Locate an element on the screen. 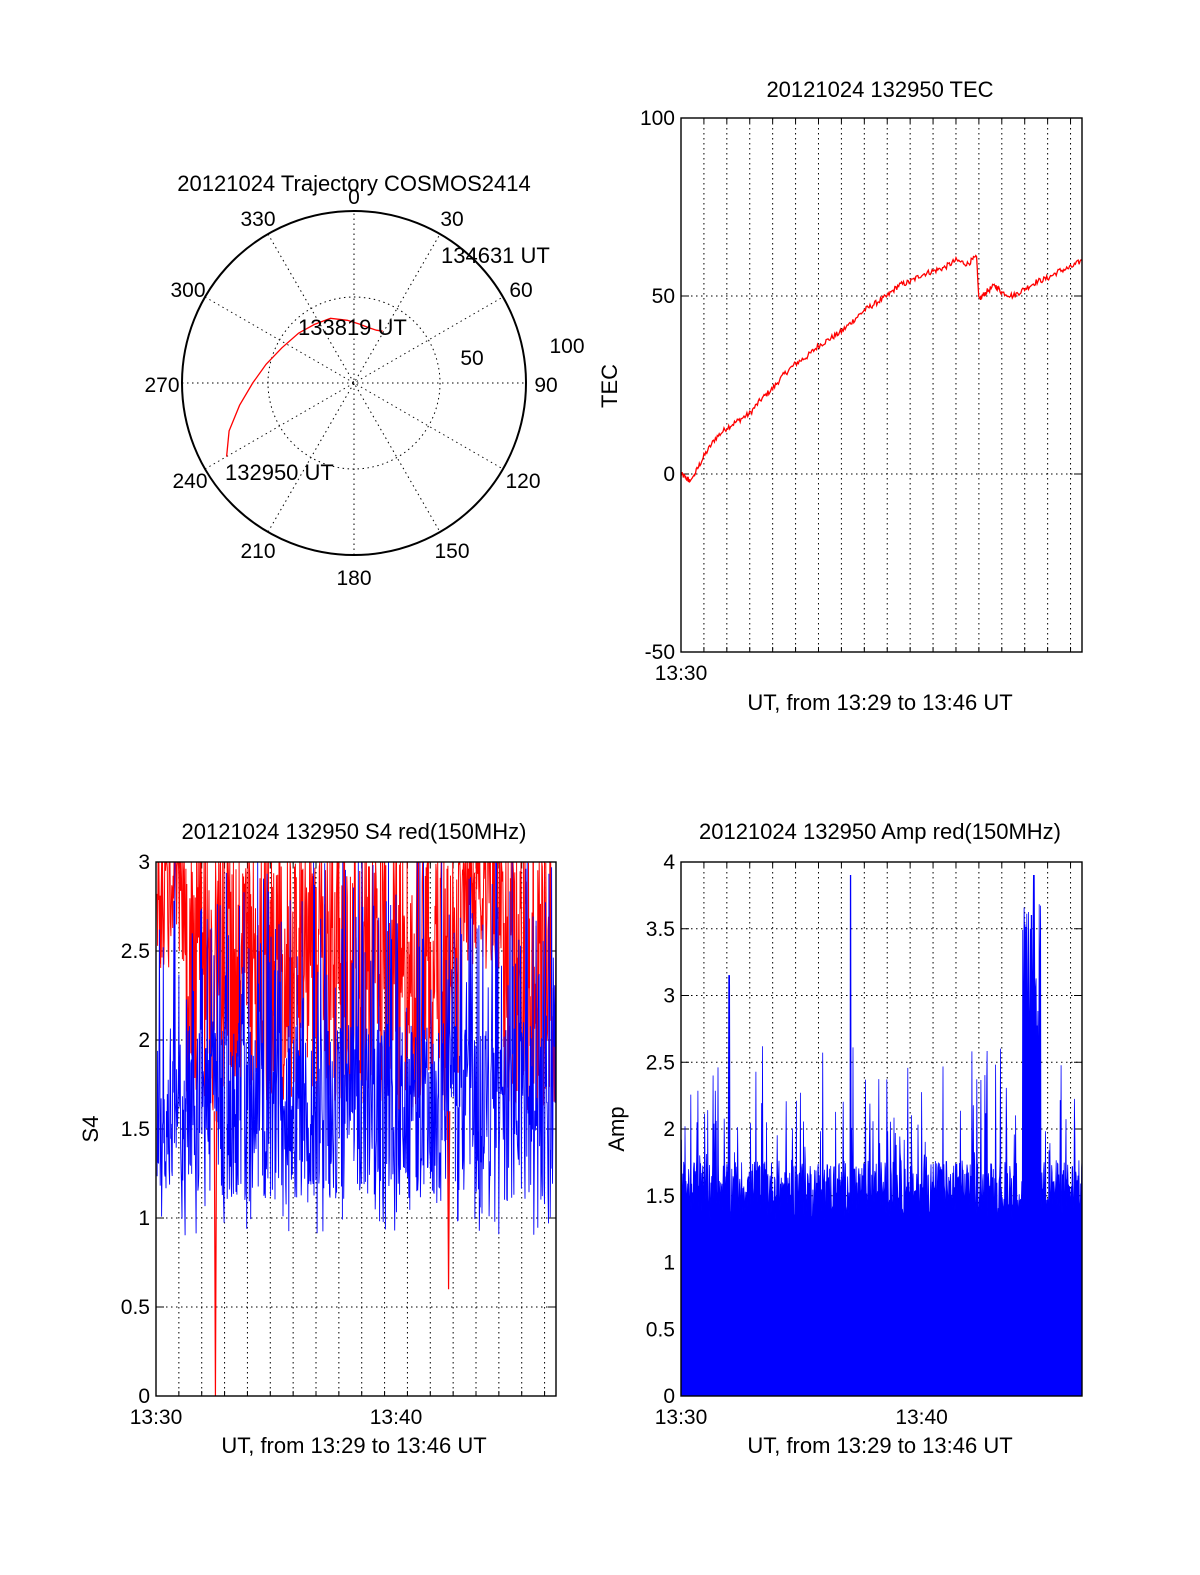 The width and height of the screenshot is (1200, 1575). s4-title: 20121024 132950 S4 red(150MHz) is located at coordinates (354, 831).